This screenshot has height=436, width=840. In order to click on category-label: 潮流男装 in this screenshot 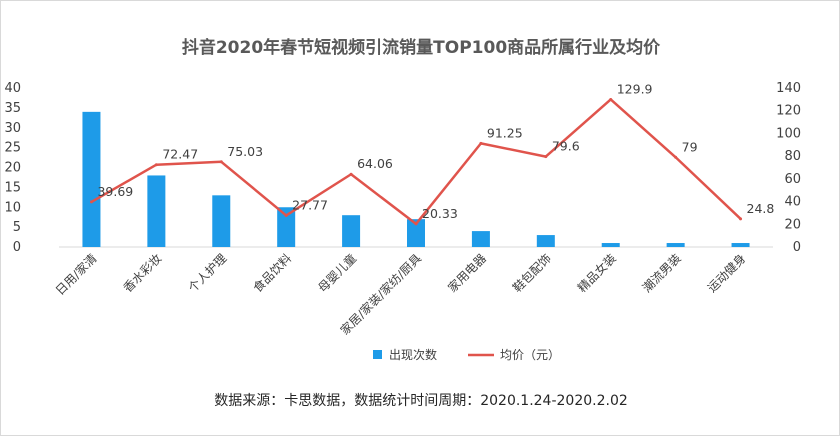, I will do `click(661, 273)`.